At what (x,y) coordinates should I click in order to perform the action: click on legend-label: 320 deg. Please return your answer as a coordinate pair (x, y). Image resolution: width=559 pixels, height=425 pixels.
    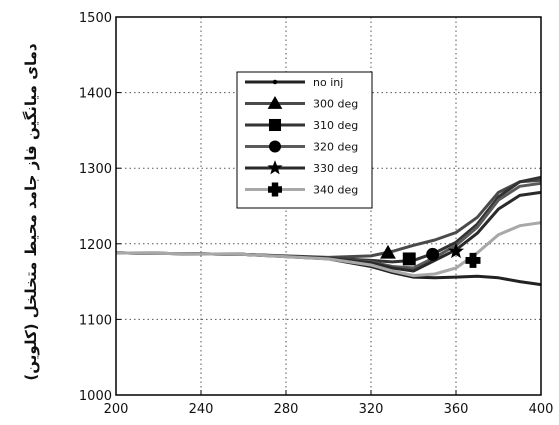
    Looking at the image, I should click on (335, 147).